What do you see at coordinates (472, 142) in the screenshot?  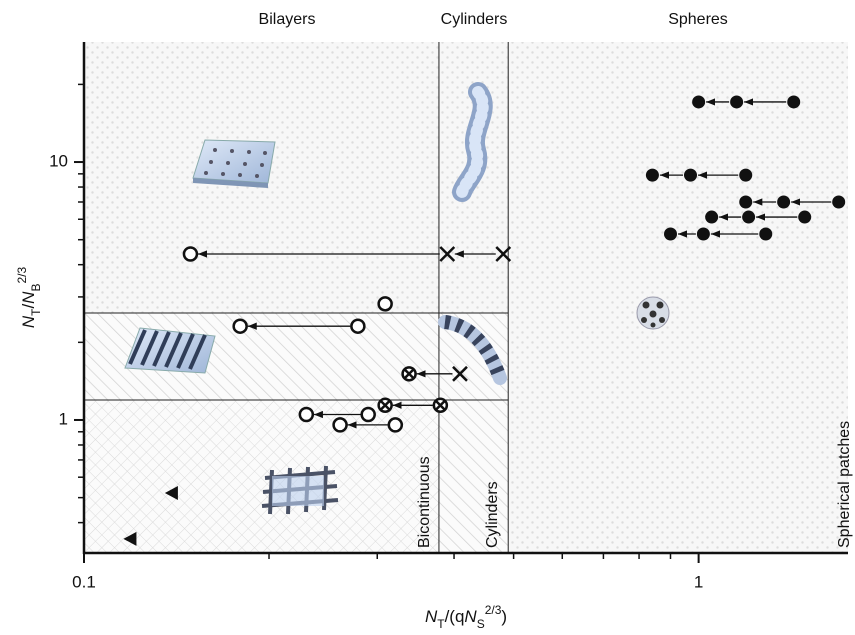 I see `cylinder-dots` at bounding box center [472, 142].